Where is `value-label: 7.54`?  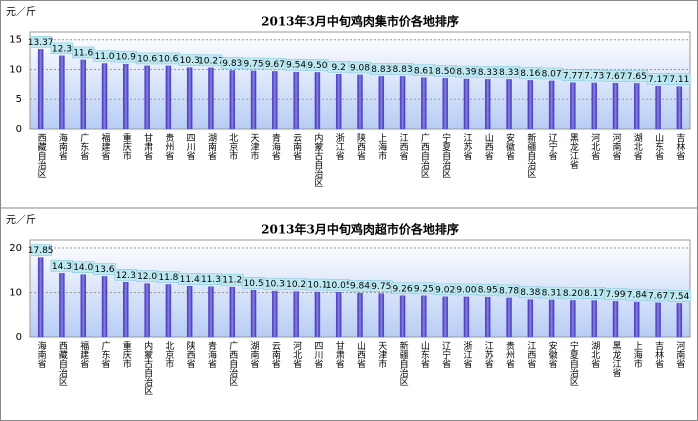 value-label: 7.54 is located at coordinates (679, 297).